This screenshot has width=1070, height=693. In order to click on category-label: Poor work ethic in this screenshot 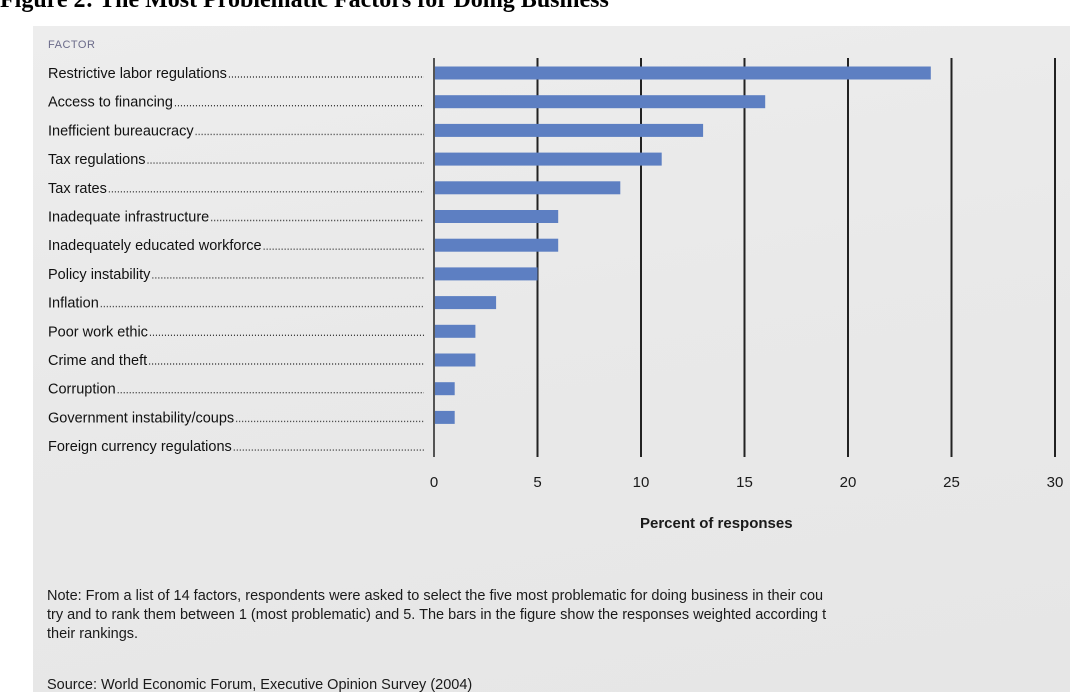, I will do `click(98, 332)`.